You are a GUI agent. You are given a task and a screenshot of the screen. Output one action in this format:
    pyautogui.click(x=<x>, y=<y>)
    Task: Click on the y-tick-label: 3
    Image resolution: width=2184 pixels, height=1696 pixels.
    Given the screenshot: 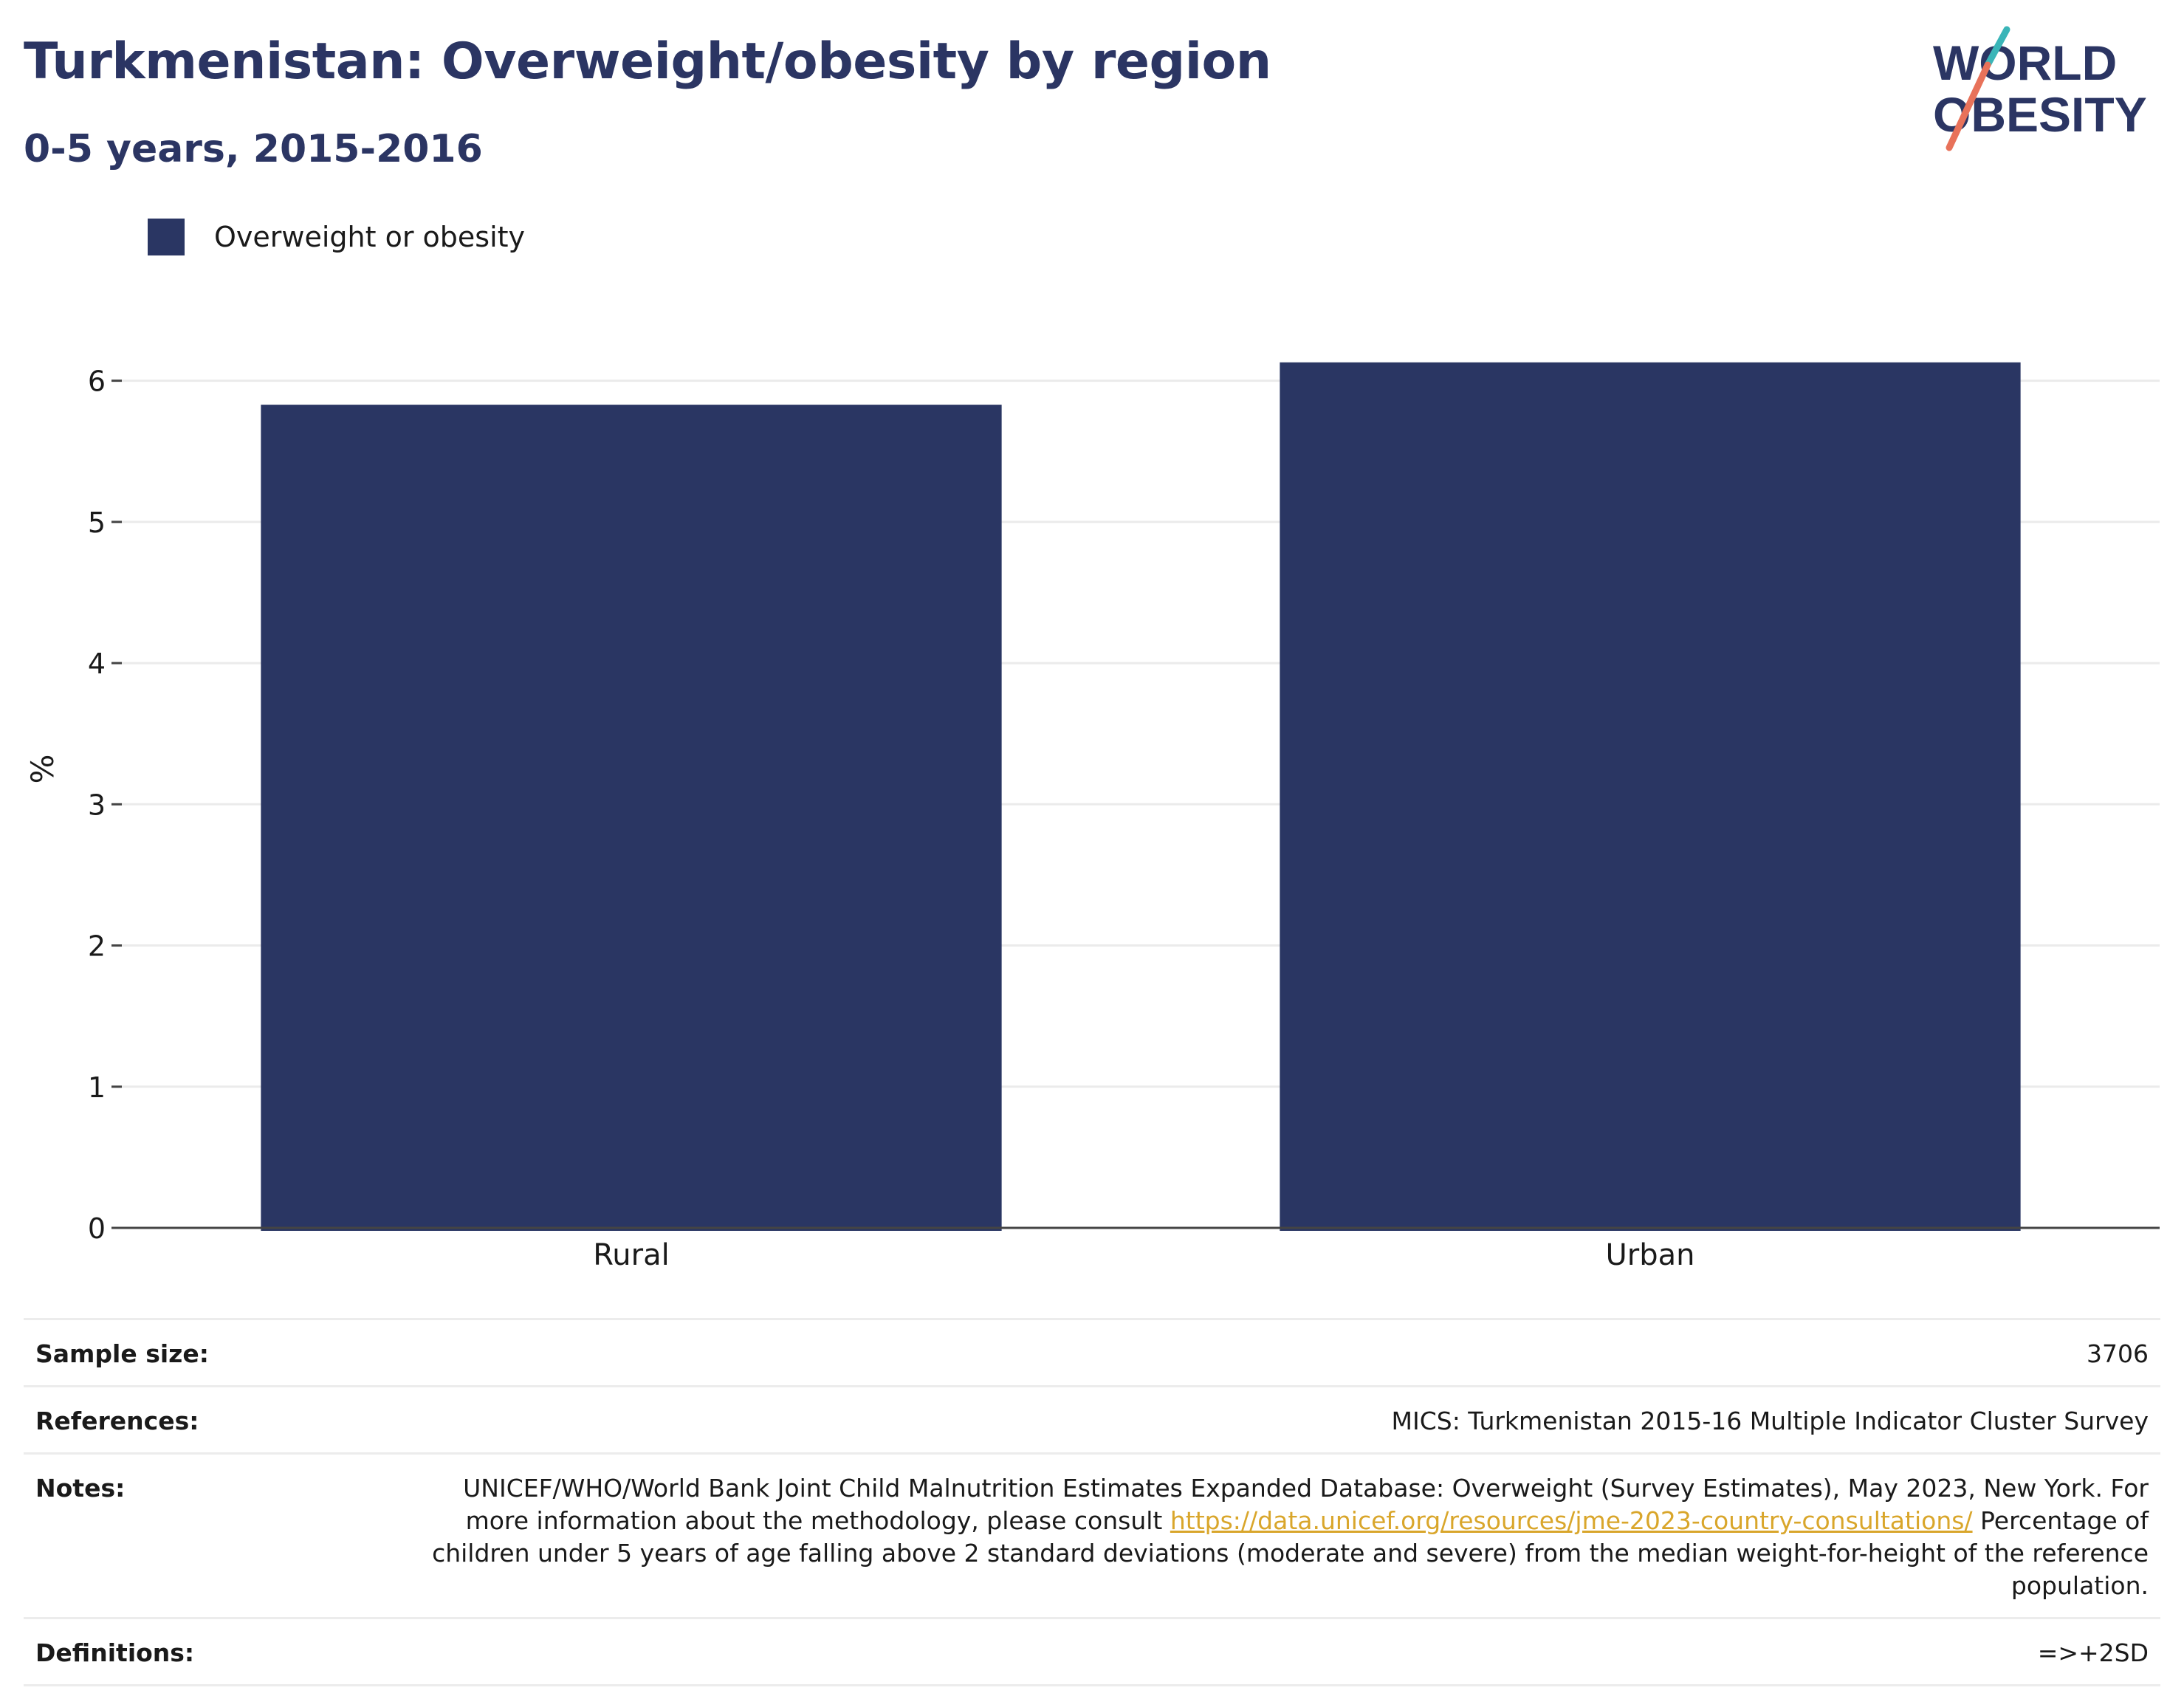 What is the action you would take?
    pyautogui.click(x=97, y=805)
    